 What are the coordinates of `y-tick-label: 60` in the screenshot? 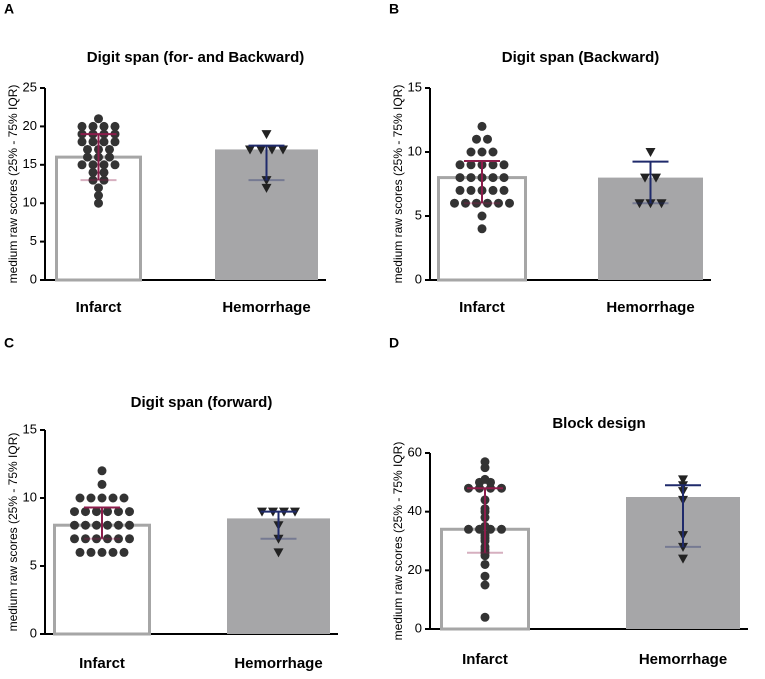 It's located at (415, 451).